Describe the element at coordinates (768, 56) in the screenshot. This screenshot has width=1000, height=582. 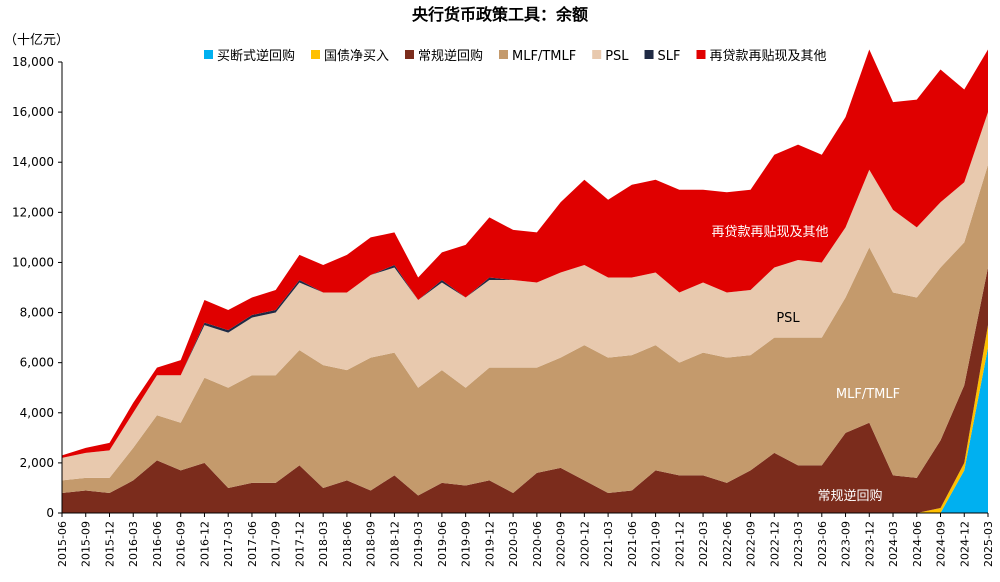
I see `legend-label-6: 再贷款再贴现及其他` at that location.